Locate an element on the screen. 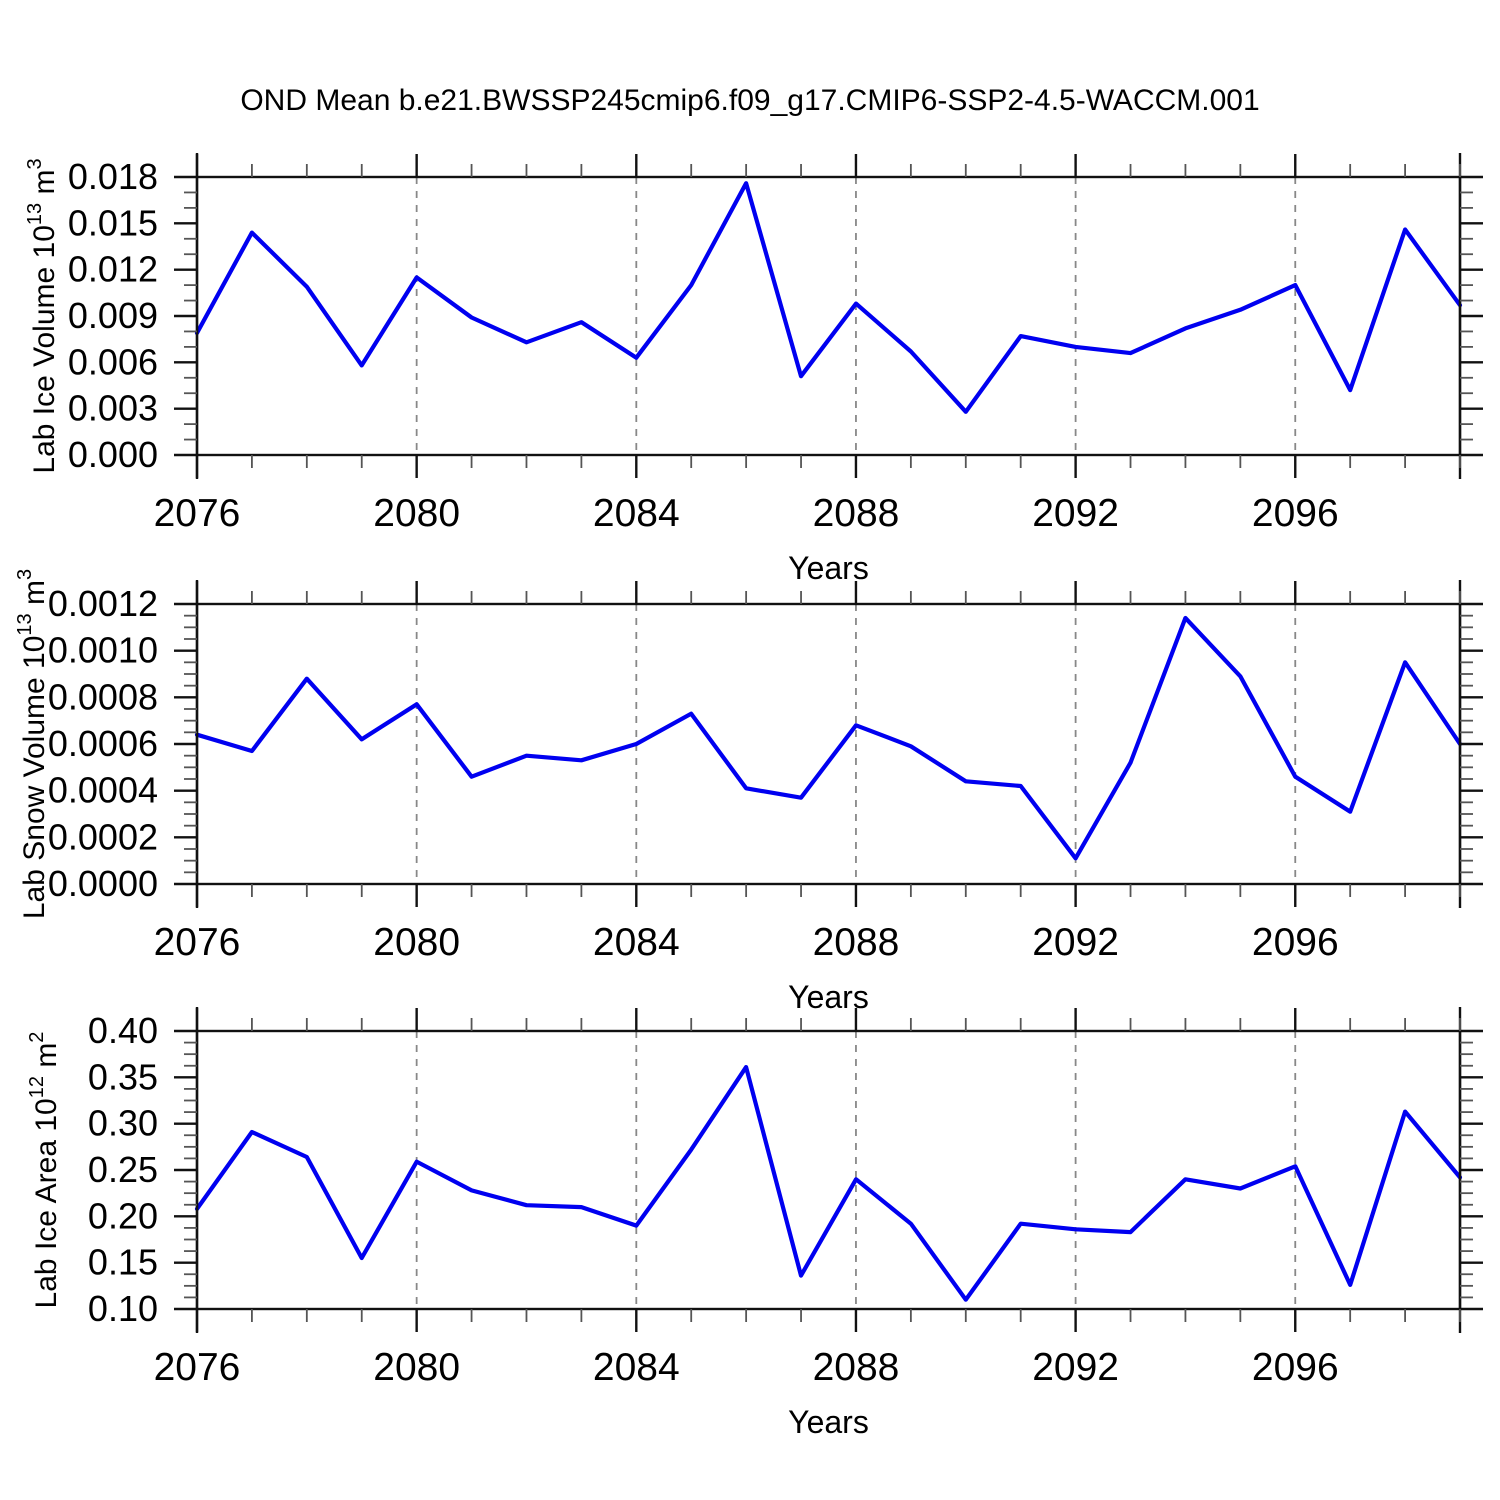 This screenshot has height=1500, width=1500. y-tick-label: 0.009 is located at coordinates (113, 315).